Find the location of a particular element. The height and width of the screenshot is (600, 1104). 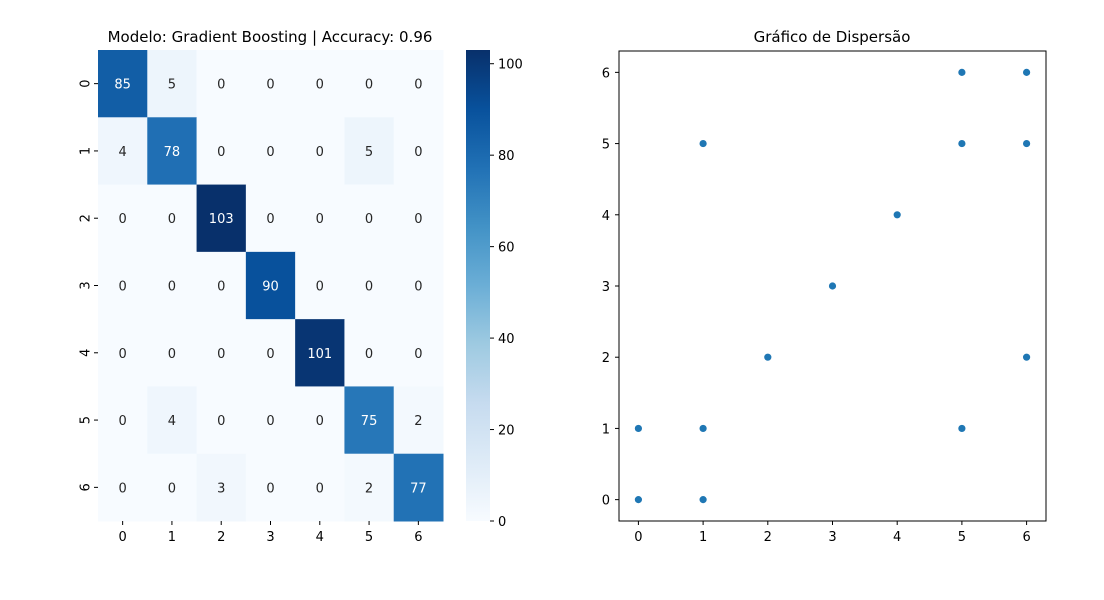

heatmap-cell-label: 3 is located at coordinates (221, 488).